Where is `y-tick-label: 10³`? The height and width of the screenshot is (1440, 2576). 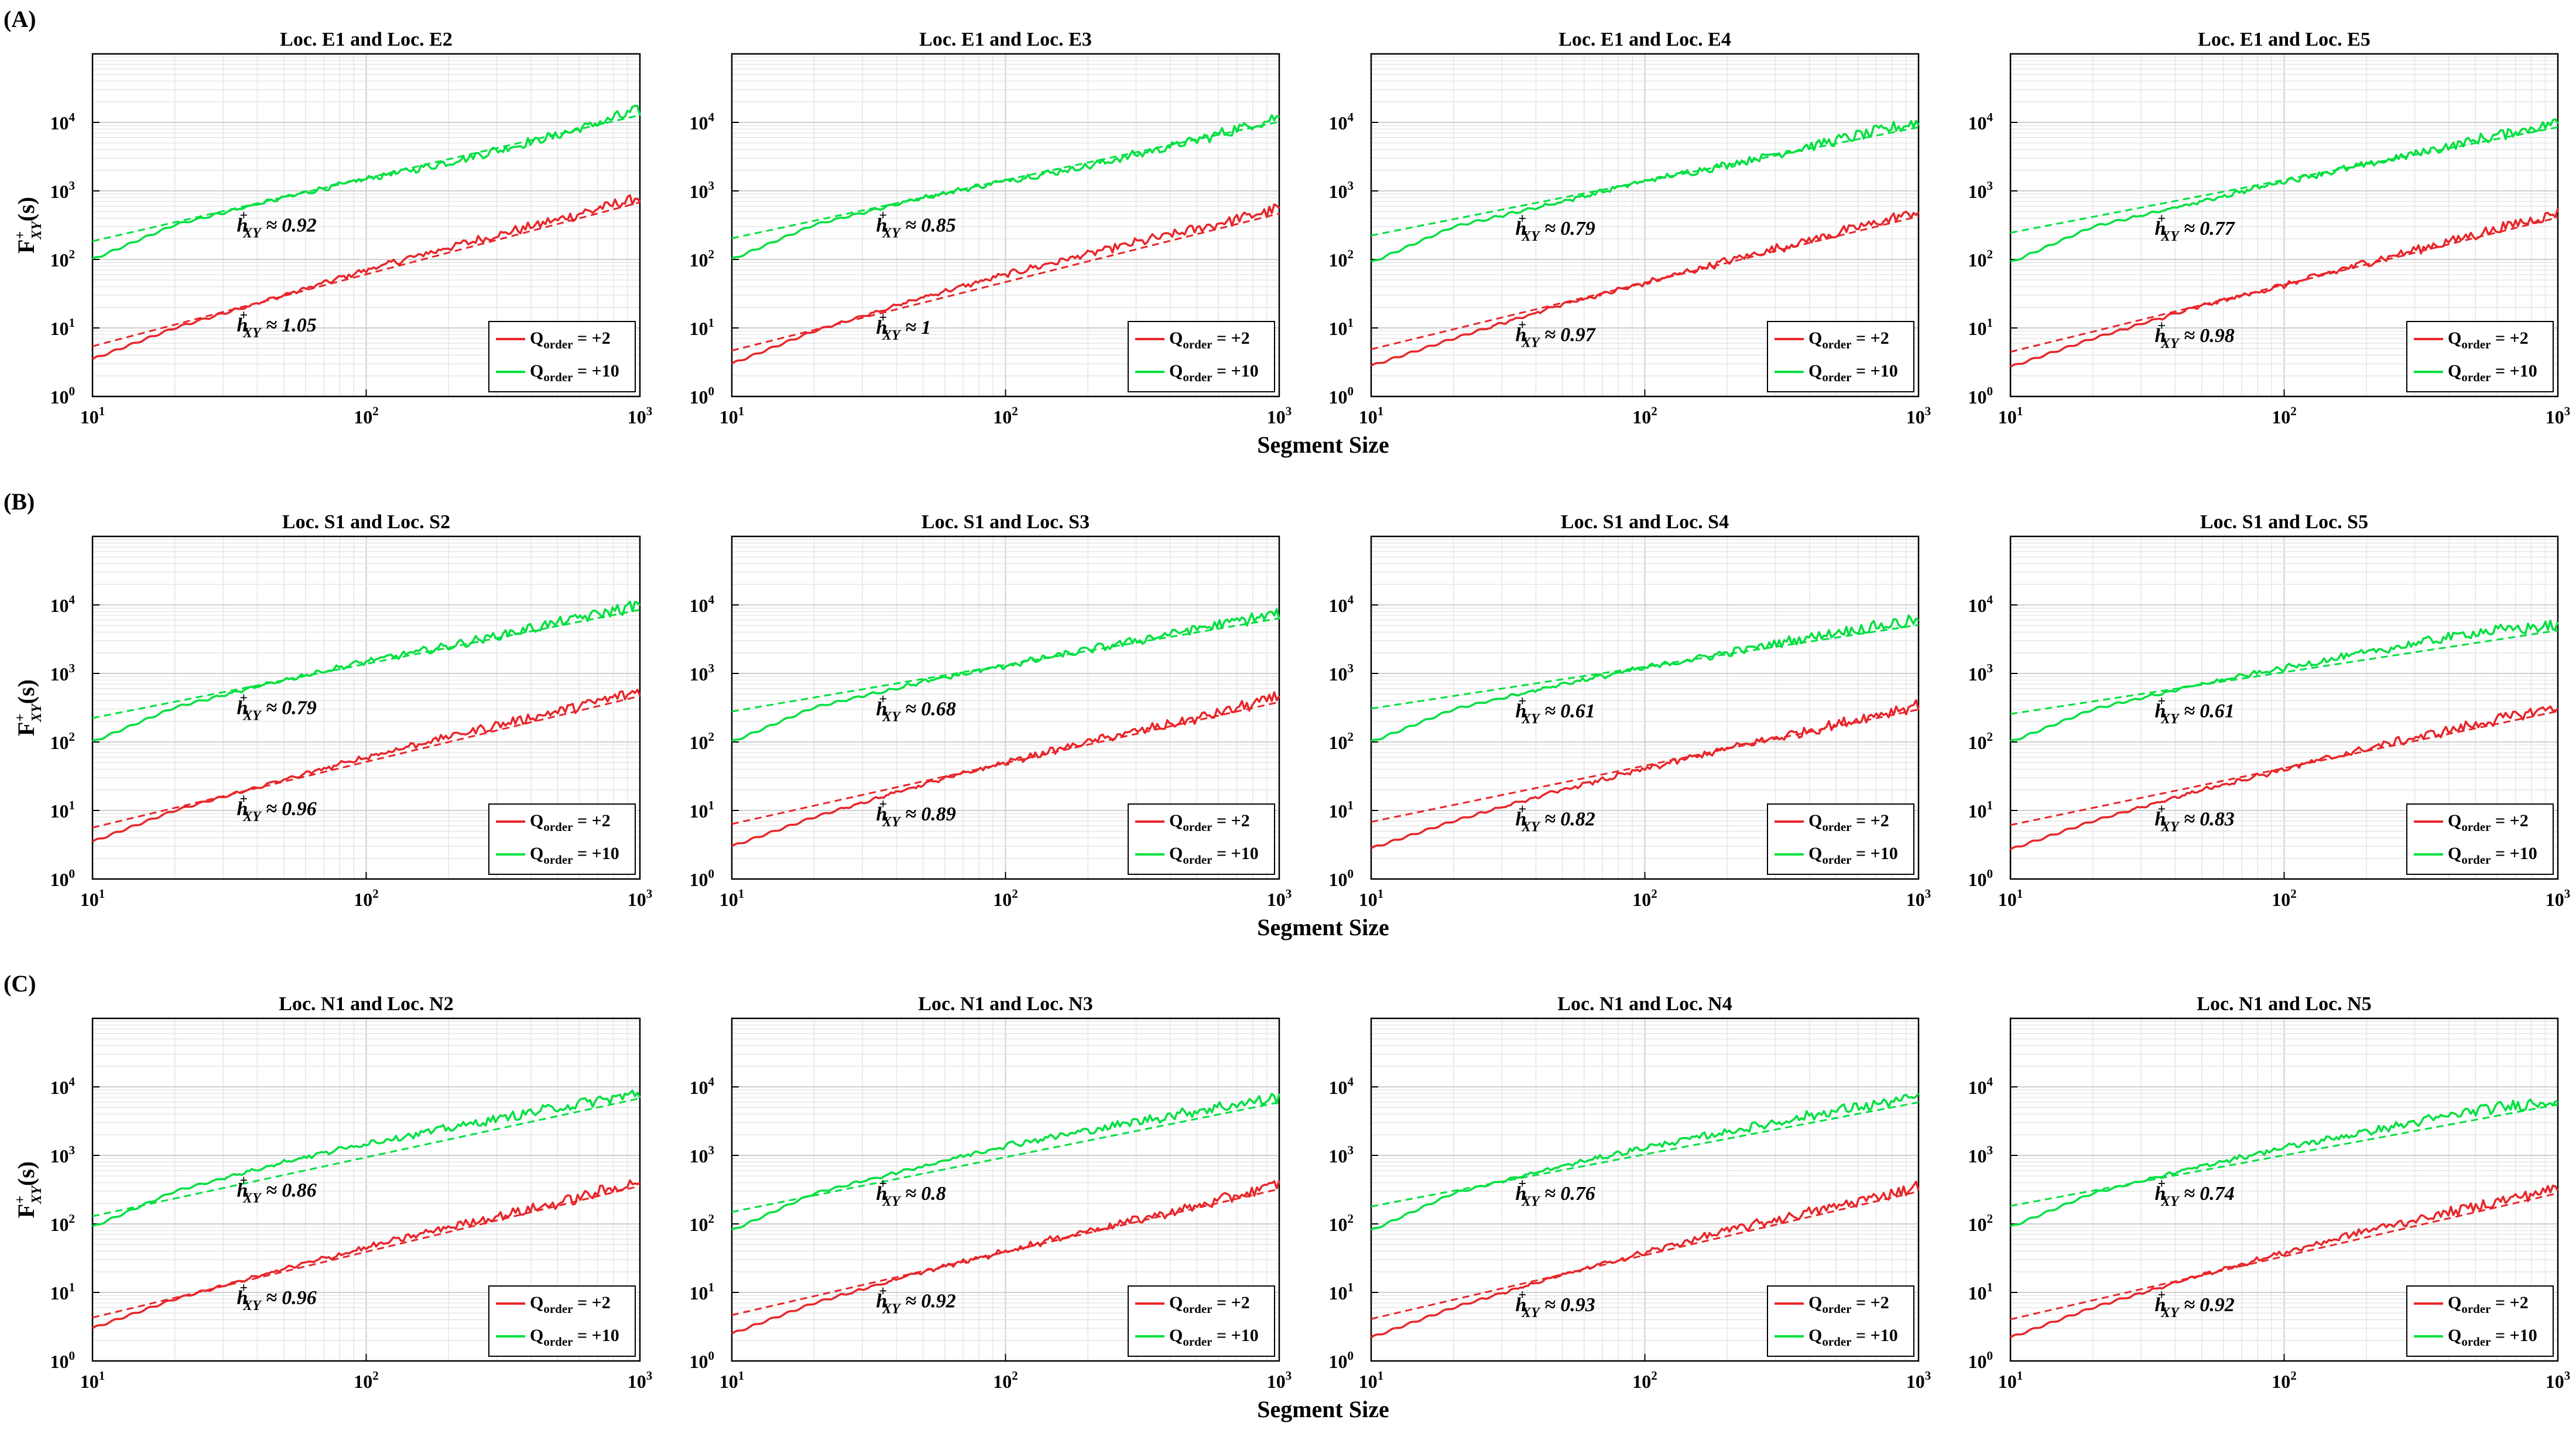 y-tick-label: 10³ is located at coordinates (1341, 673).